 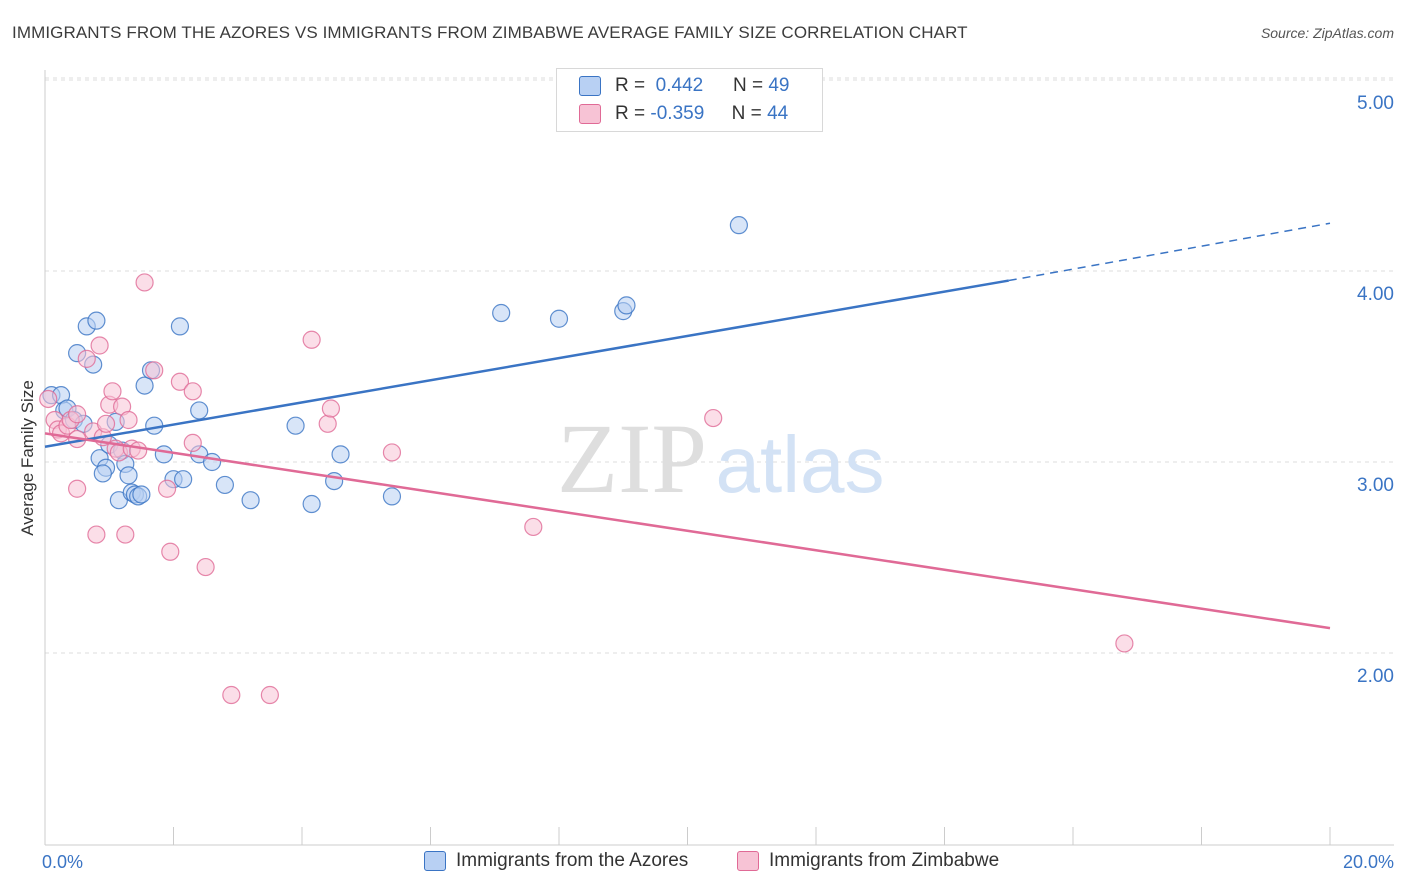 I want to click on legend-r-value: 0.442, so click(x=679, y=85).